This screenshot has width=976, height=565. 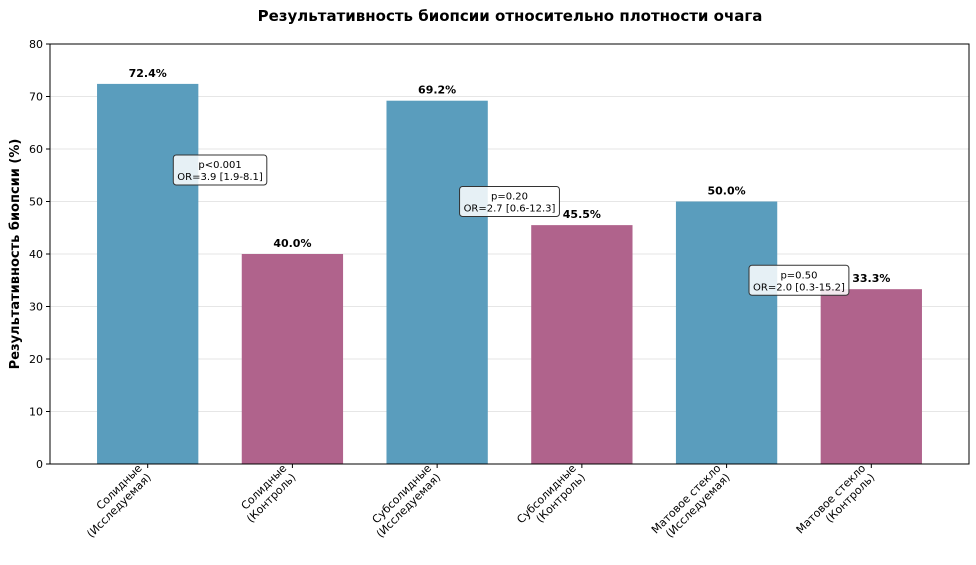 I want to click on x-tick-label: Субсолидные(Контроль), so click(x=551, y=494).